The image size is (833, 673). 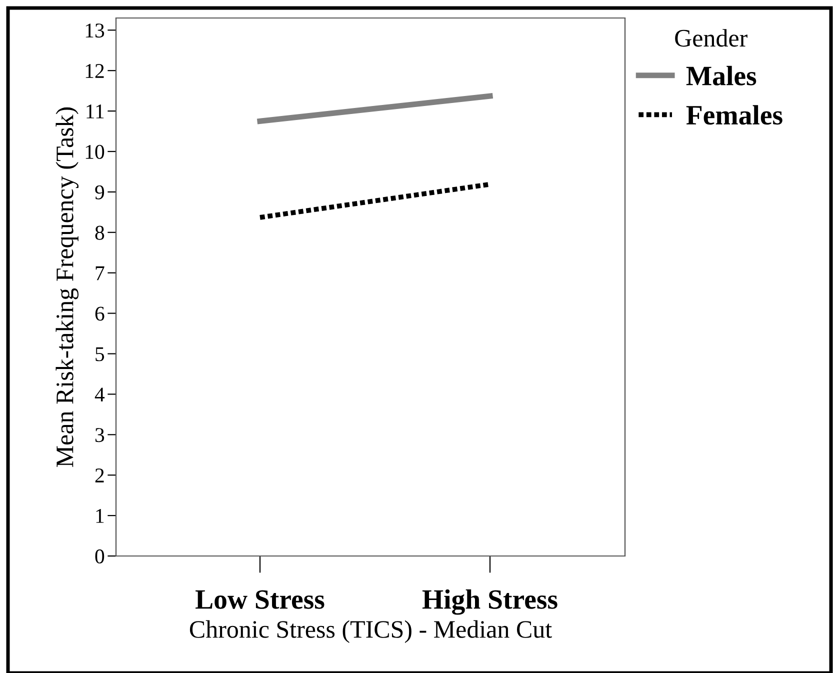 What do you see at coordinates (95, 71) in the screenshot?
I see `y-tick-label: 12` at bounding box center [95, 71].